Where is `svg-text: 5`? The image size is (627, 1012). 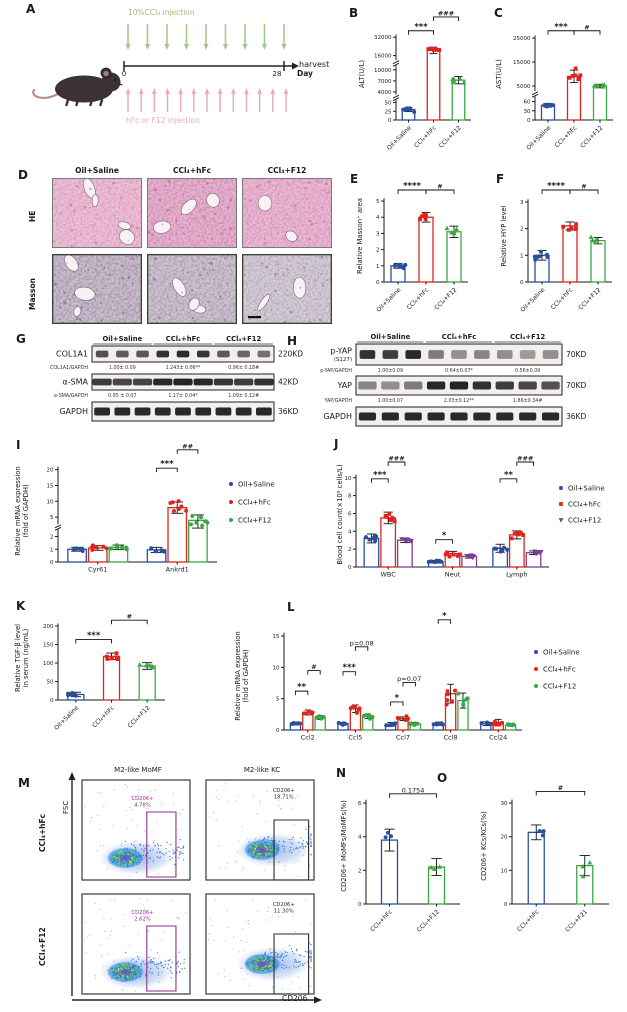 svg-text: 5 is located at coordinates (52, 518).